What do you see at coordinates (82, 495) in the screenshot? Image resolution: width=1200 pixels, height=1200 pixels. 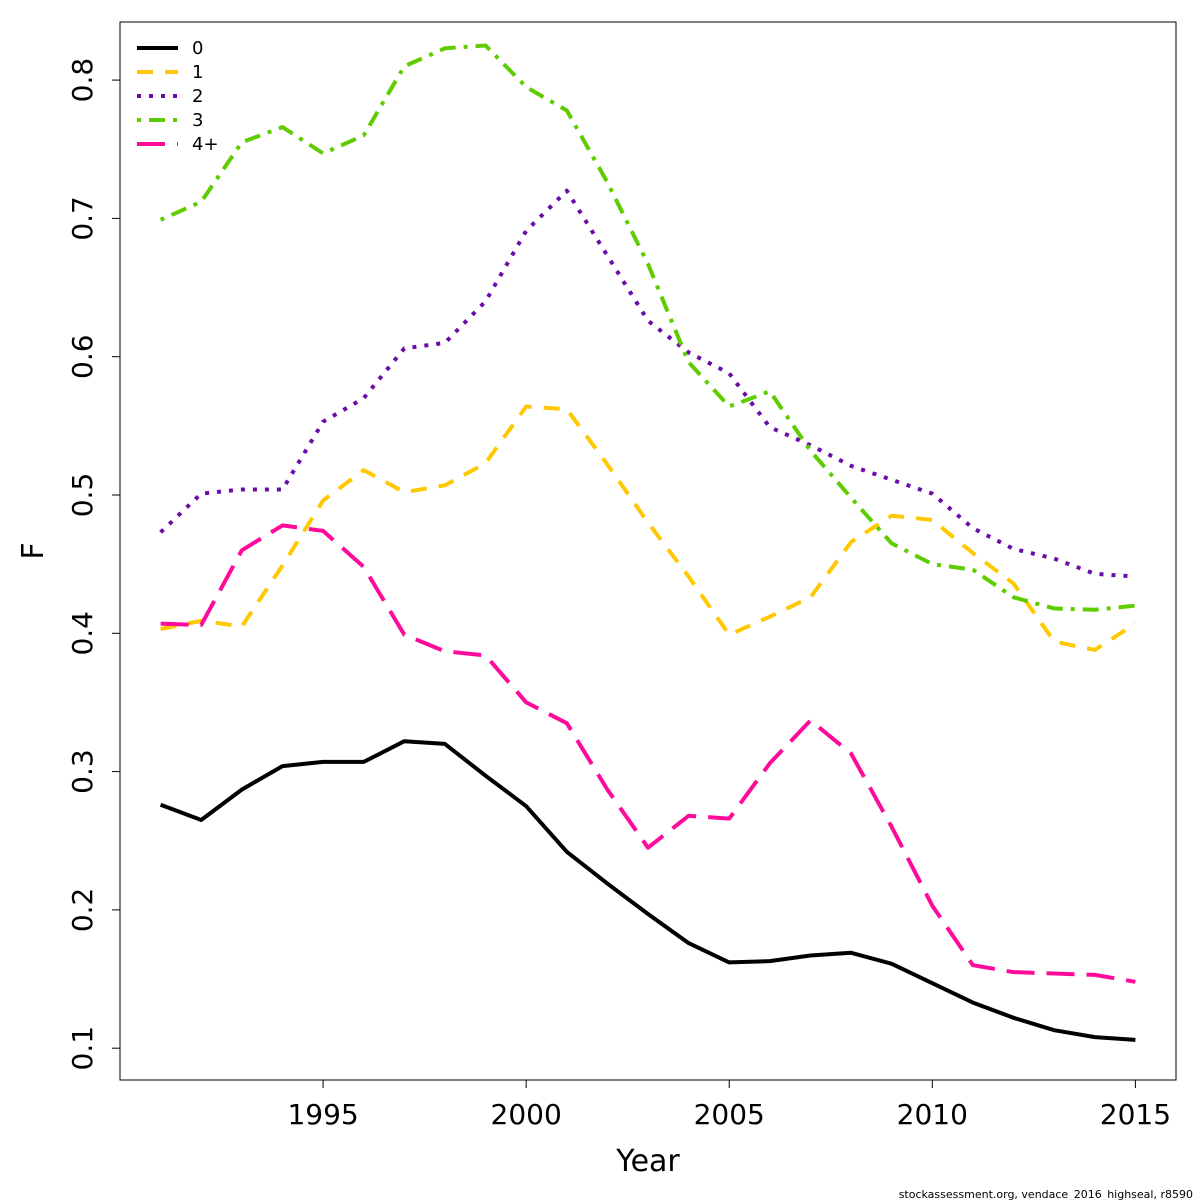 I see `y-tick-label: 0.5` at bounding box center [82, 495].